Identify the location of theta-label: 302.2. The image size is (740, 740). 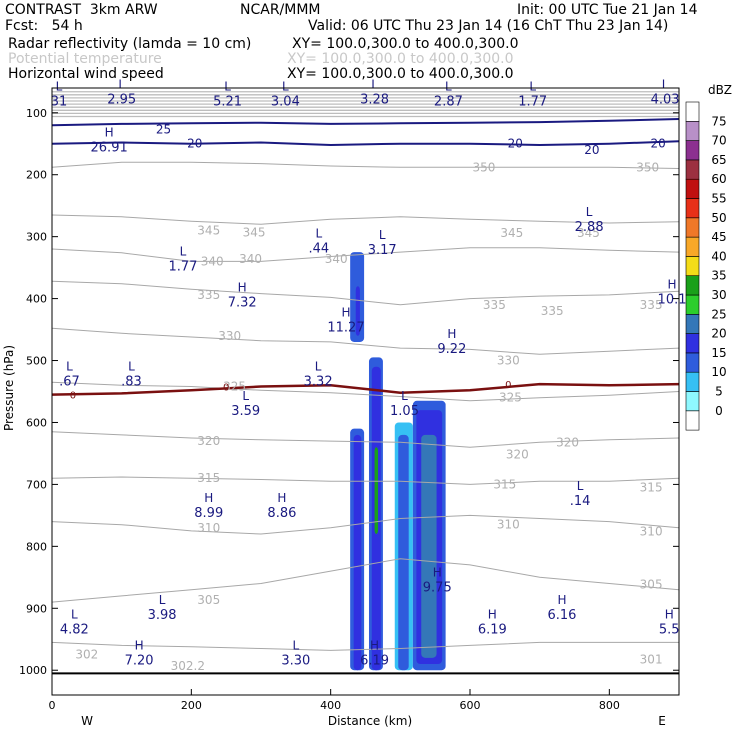
(188, 666).